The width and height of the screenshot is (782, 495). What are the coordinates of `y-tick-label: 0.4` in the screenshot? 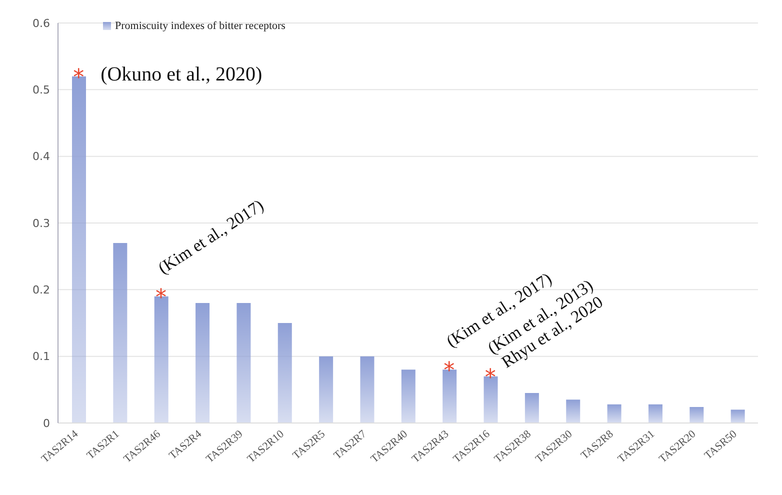 It's located at (41, 157).